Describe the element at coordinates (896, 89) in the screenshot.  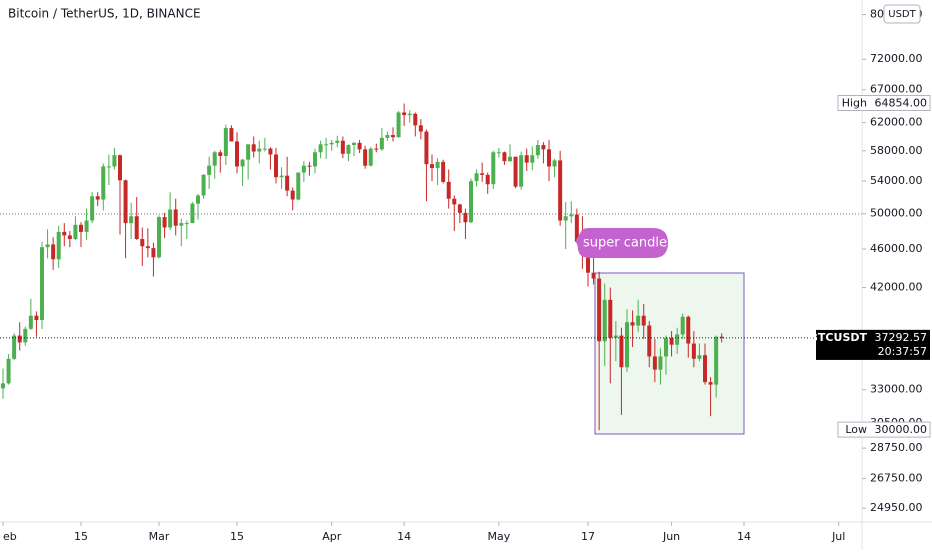
I see `y-tick-label: 67000.00` at that location.